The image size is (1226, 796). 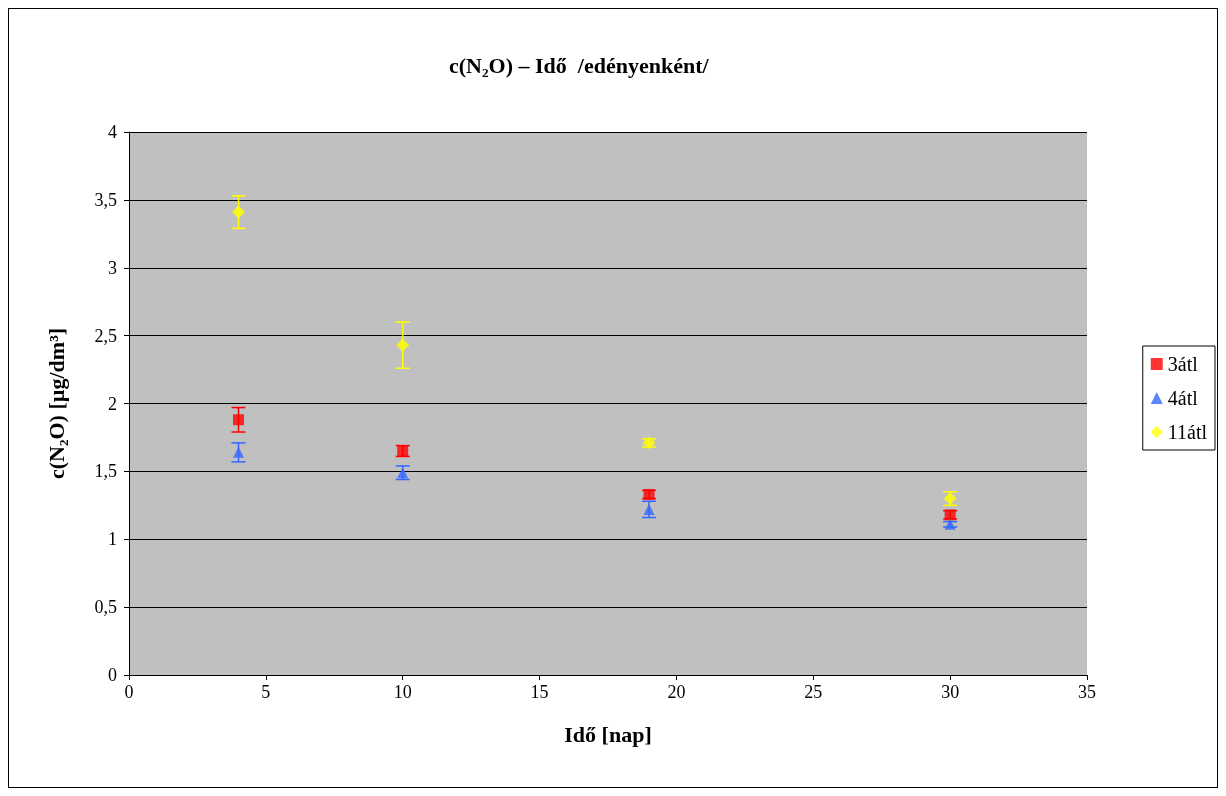 What do you see at coordinates (112, 403) in the screenshot?
I see `y-tick-label: 2` at bounding box center [112, 403].